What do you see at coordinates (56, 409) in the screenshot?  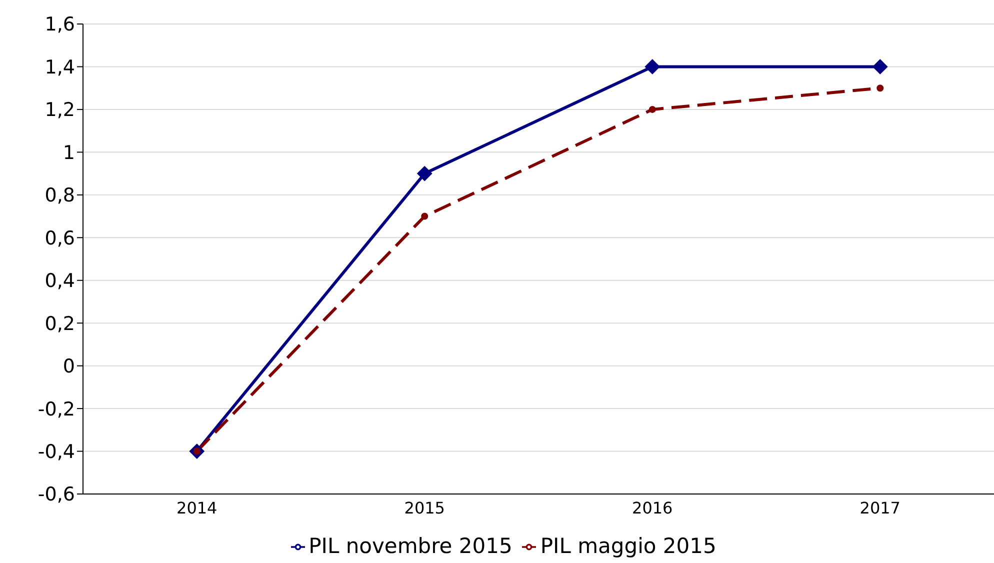 I see `y-tick-label: -0,2` at bounding box center [56, 409].